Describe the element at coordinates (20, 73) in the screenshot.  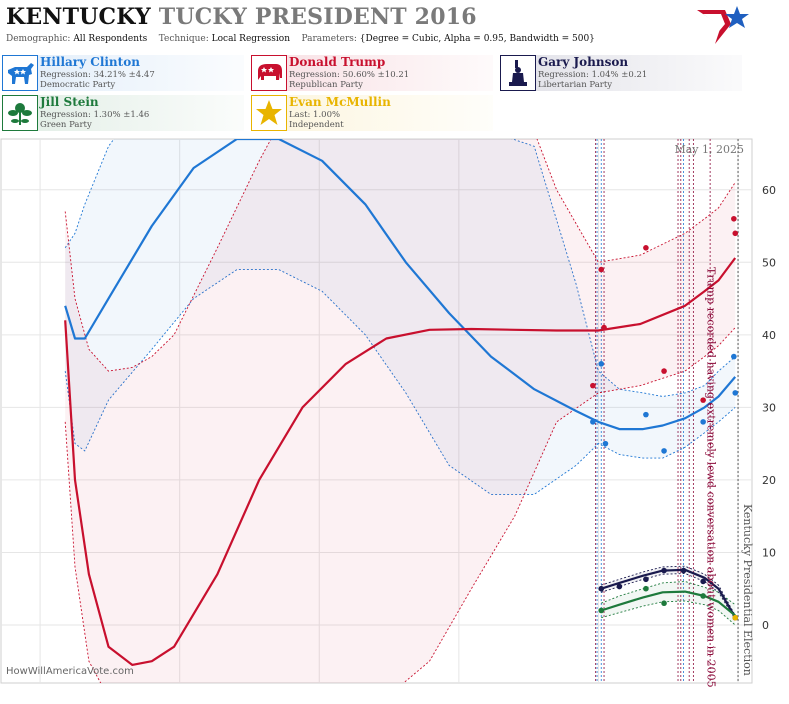
I see `donkey-icon` at that location.